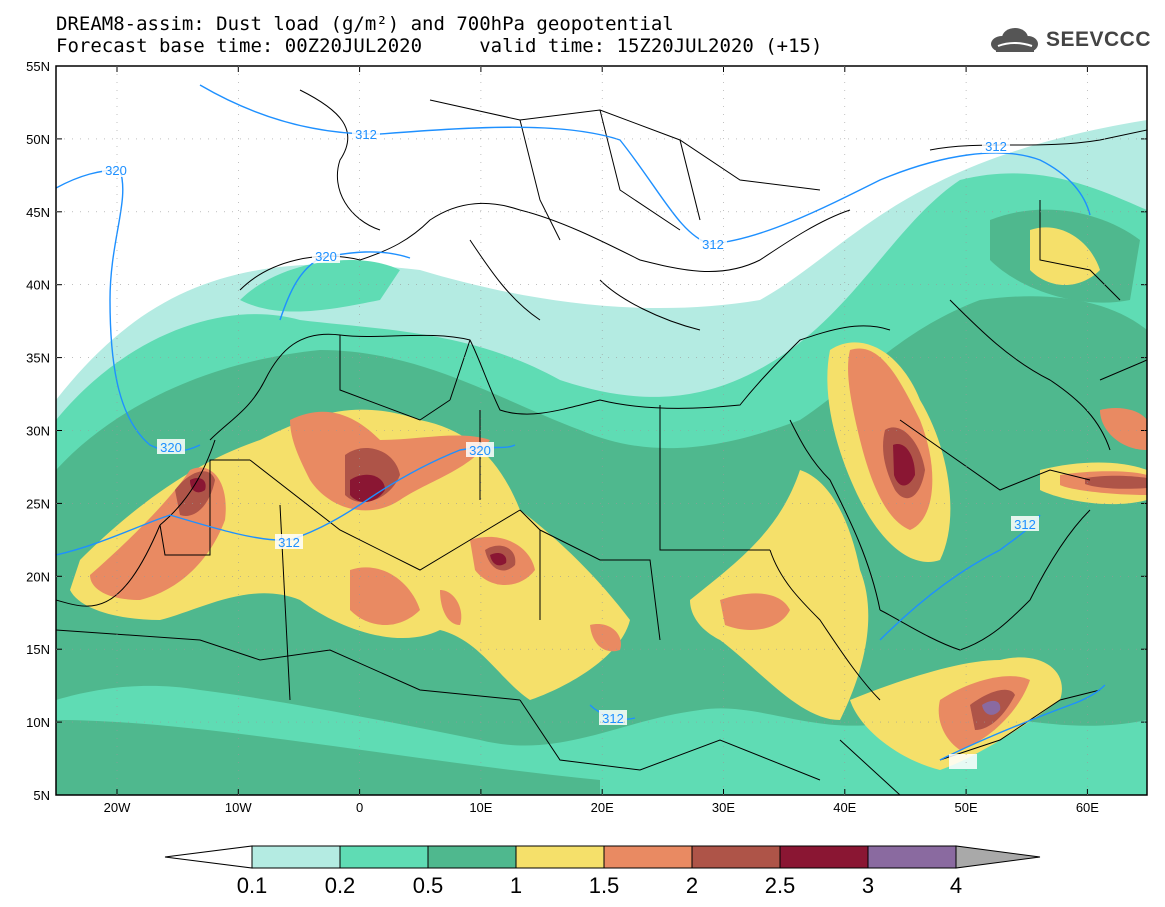  Describe the element at coordinates (604, 885) in the screenshot. I see `colorbar-label: 1.5` at that location.